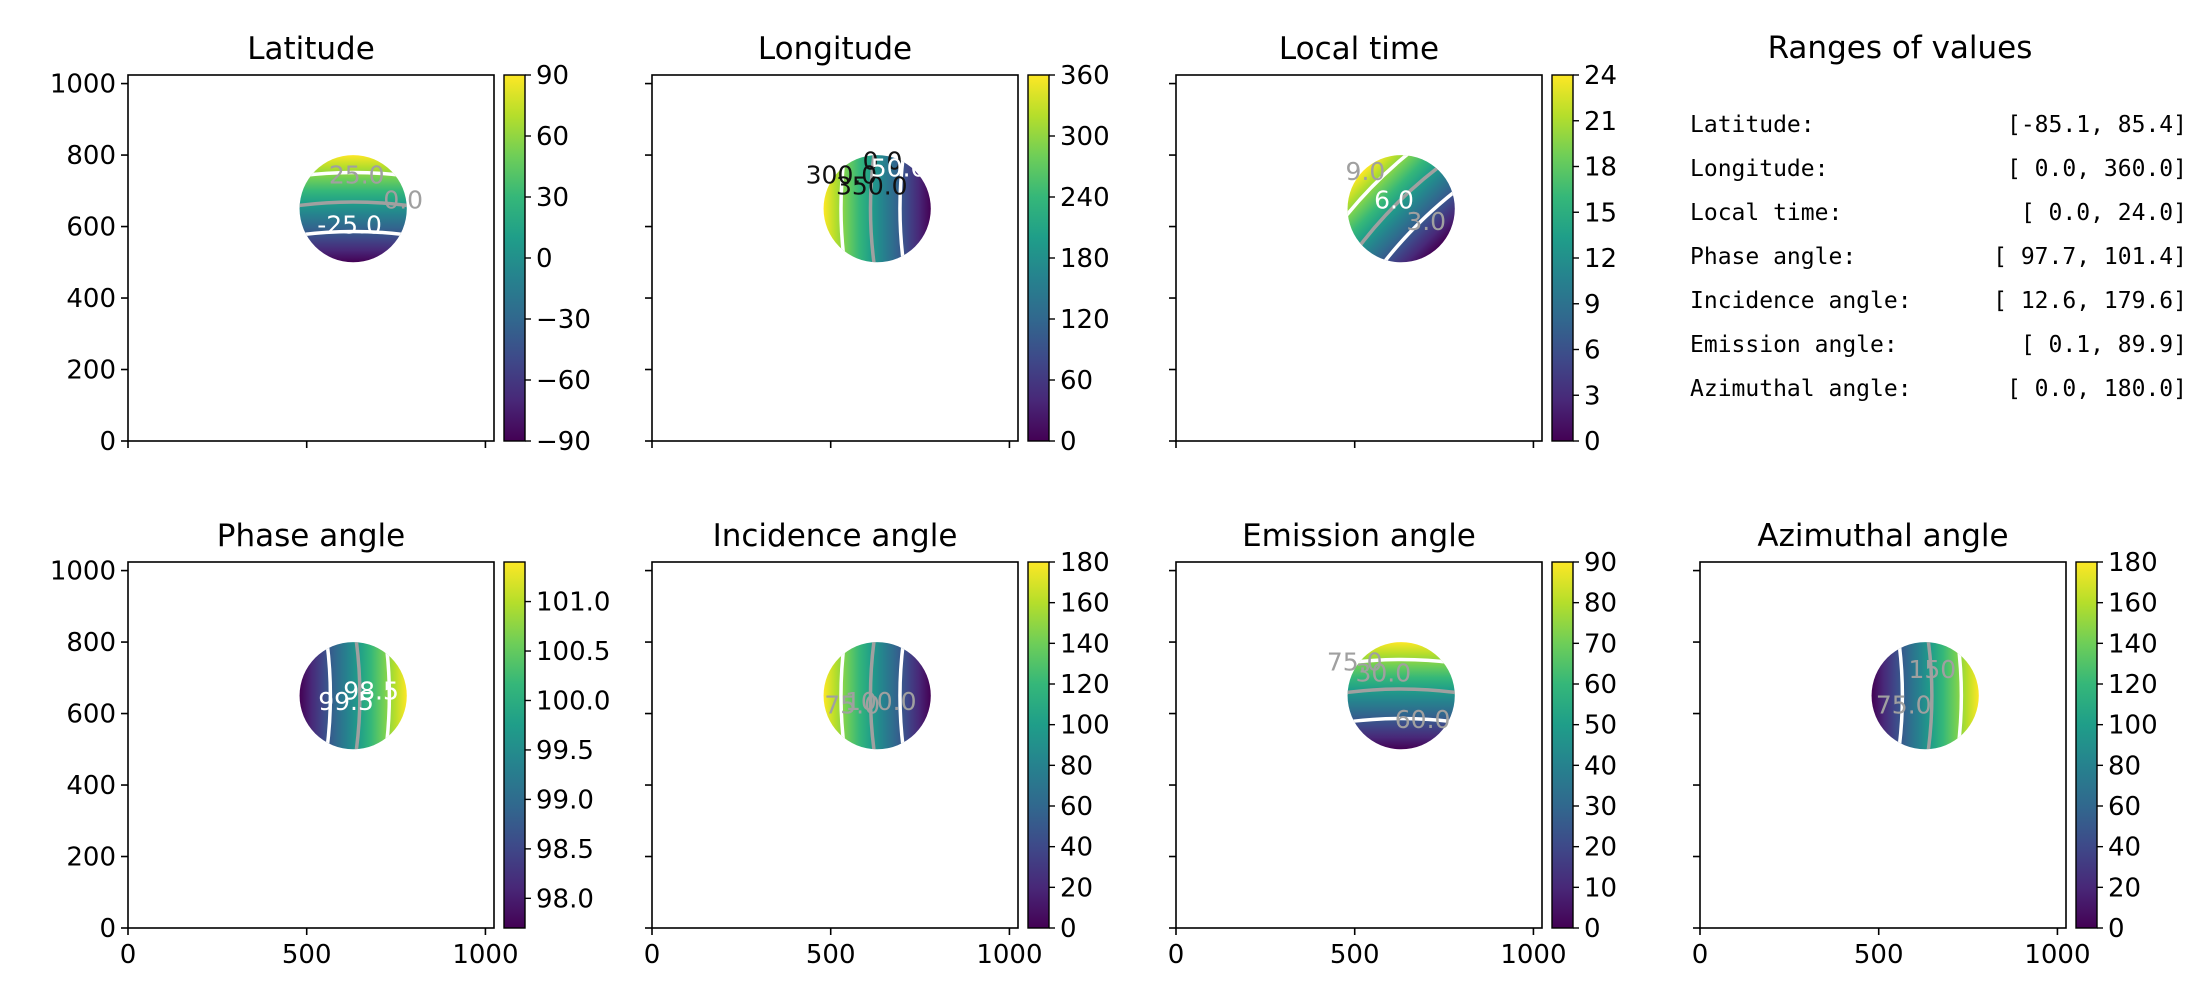  Describe the element at coordinates (91, 643) in the screenshot. I see `y-tick-label: 800` at that location.